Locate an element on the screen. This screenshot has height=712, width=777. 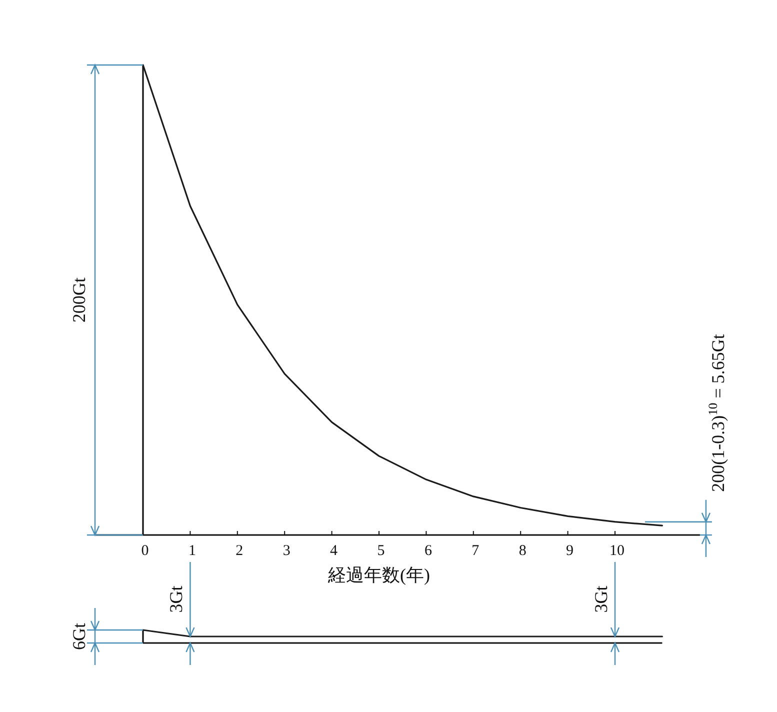
x-tick-label: 6 is located at coordinates (428, 551).